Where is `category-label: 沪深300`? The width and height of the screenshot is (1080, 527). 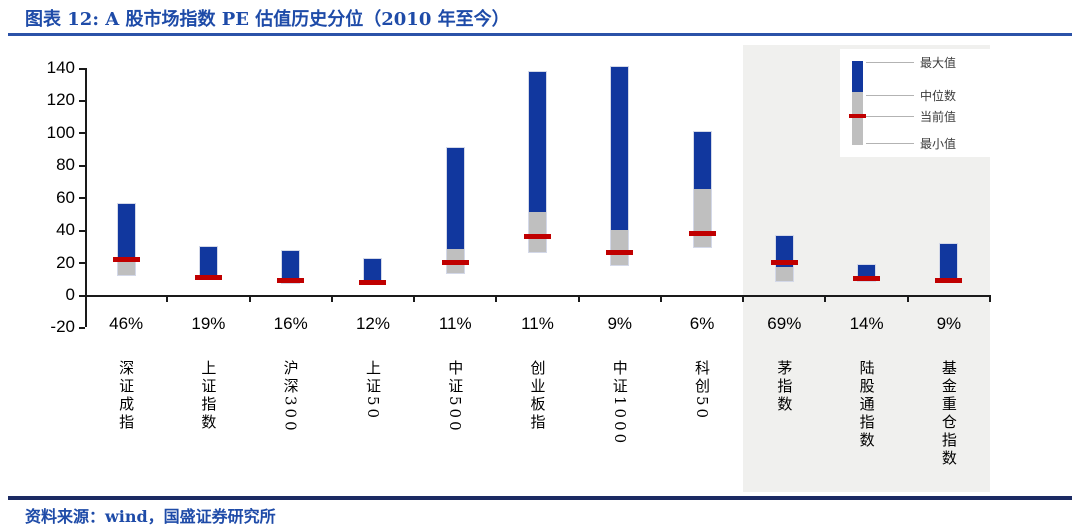 category-label: 沪深300 is located at coordinates (290, 397).